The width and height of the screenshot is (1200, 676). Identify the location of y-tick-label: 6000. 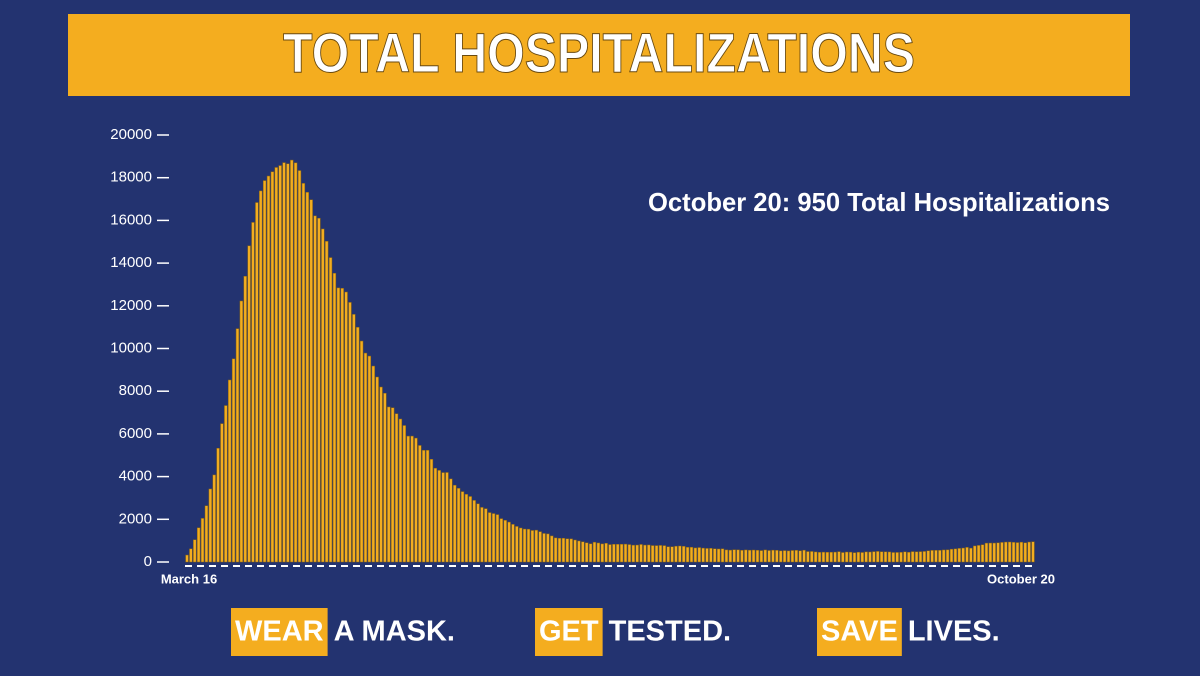
(135, 433).